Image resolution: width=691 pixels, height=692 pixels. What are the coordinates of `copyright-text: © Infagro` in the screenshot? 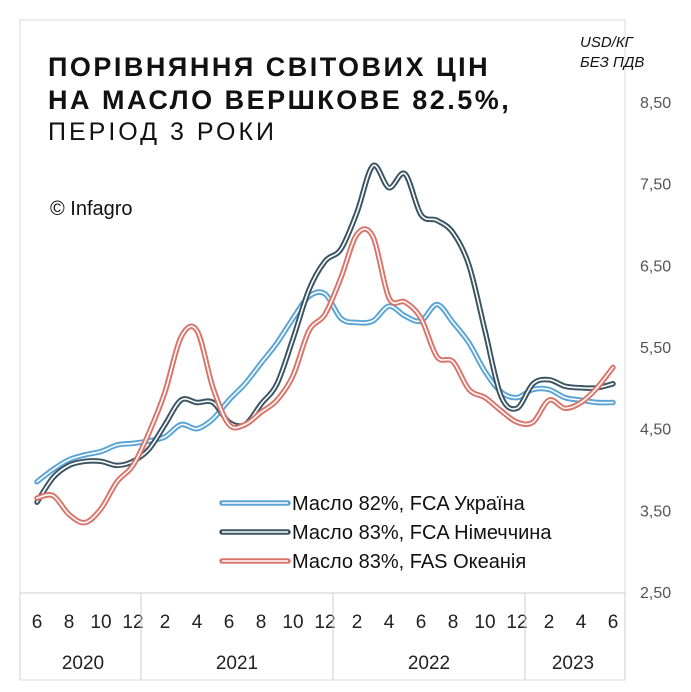 It's located at (91, 209).